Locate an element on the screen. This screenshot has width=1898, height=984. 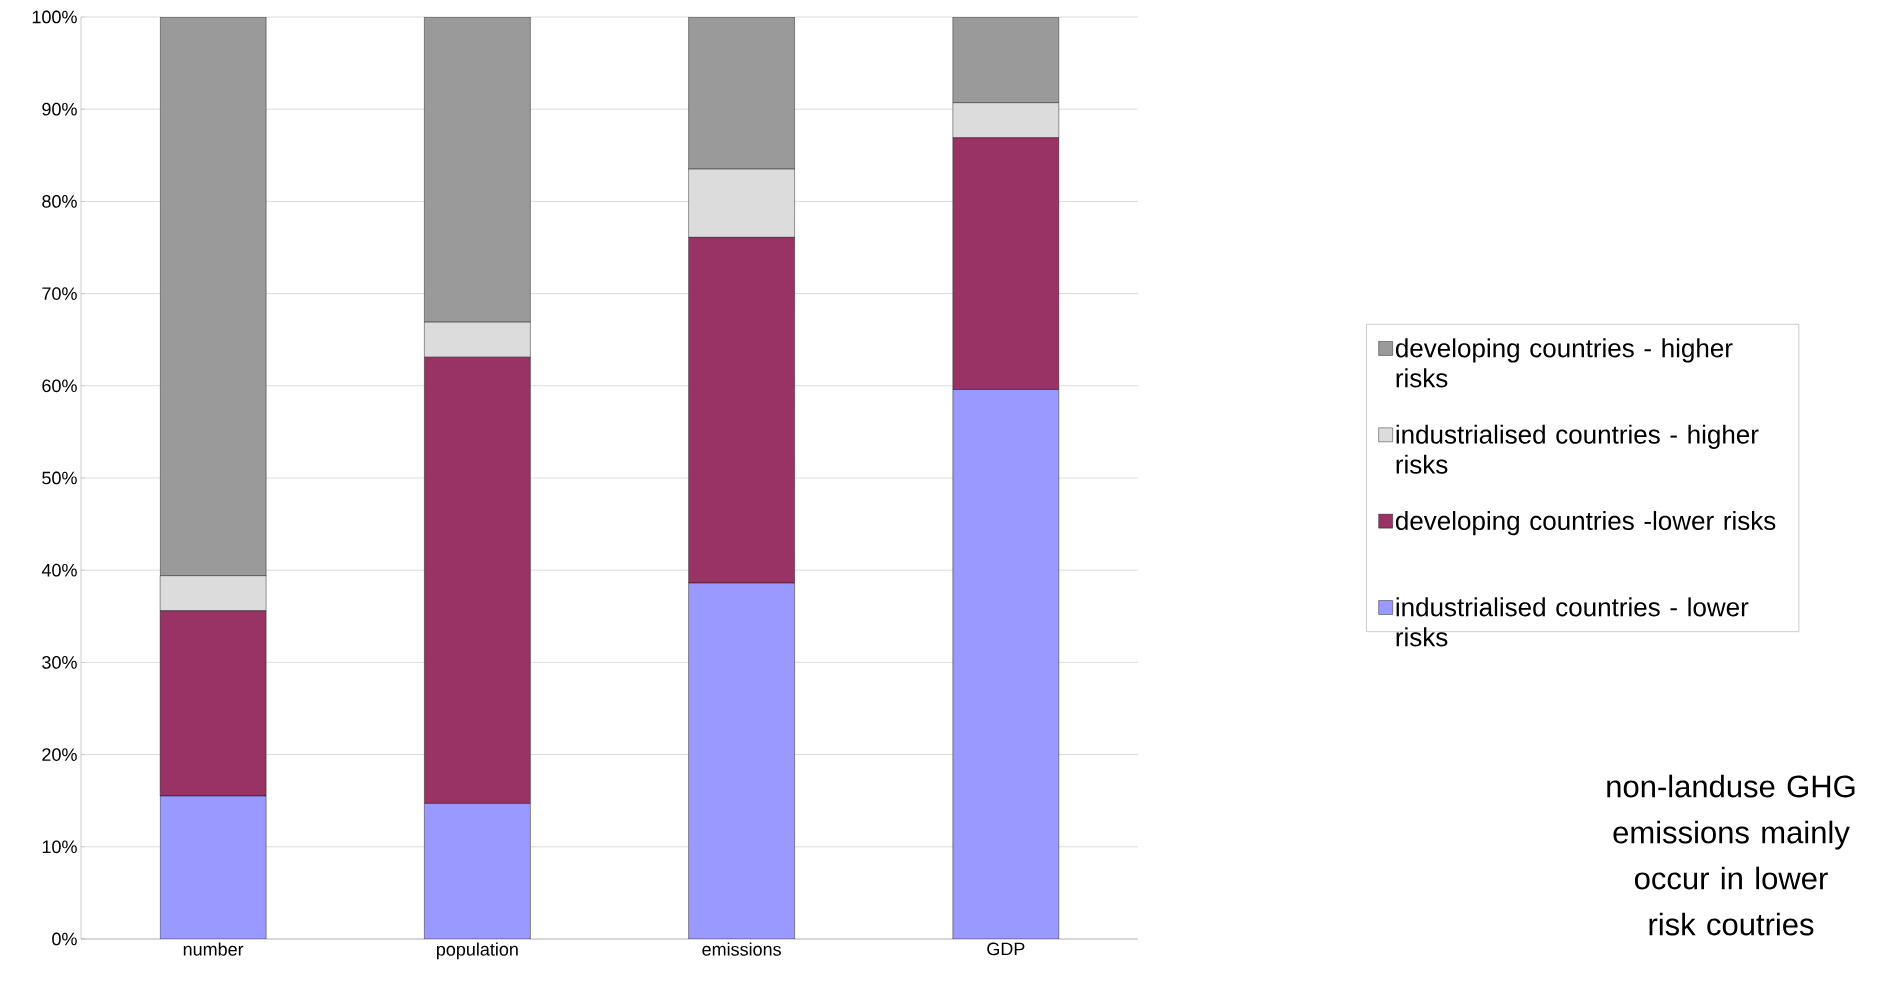
y-tick-label: 0% is located at coordinates (64, 939).